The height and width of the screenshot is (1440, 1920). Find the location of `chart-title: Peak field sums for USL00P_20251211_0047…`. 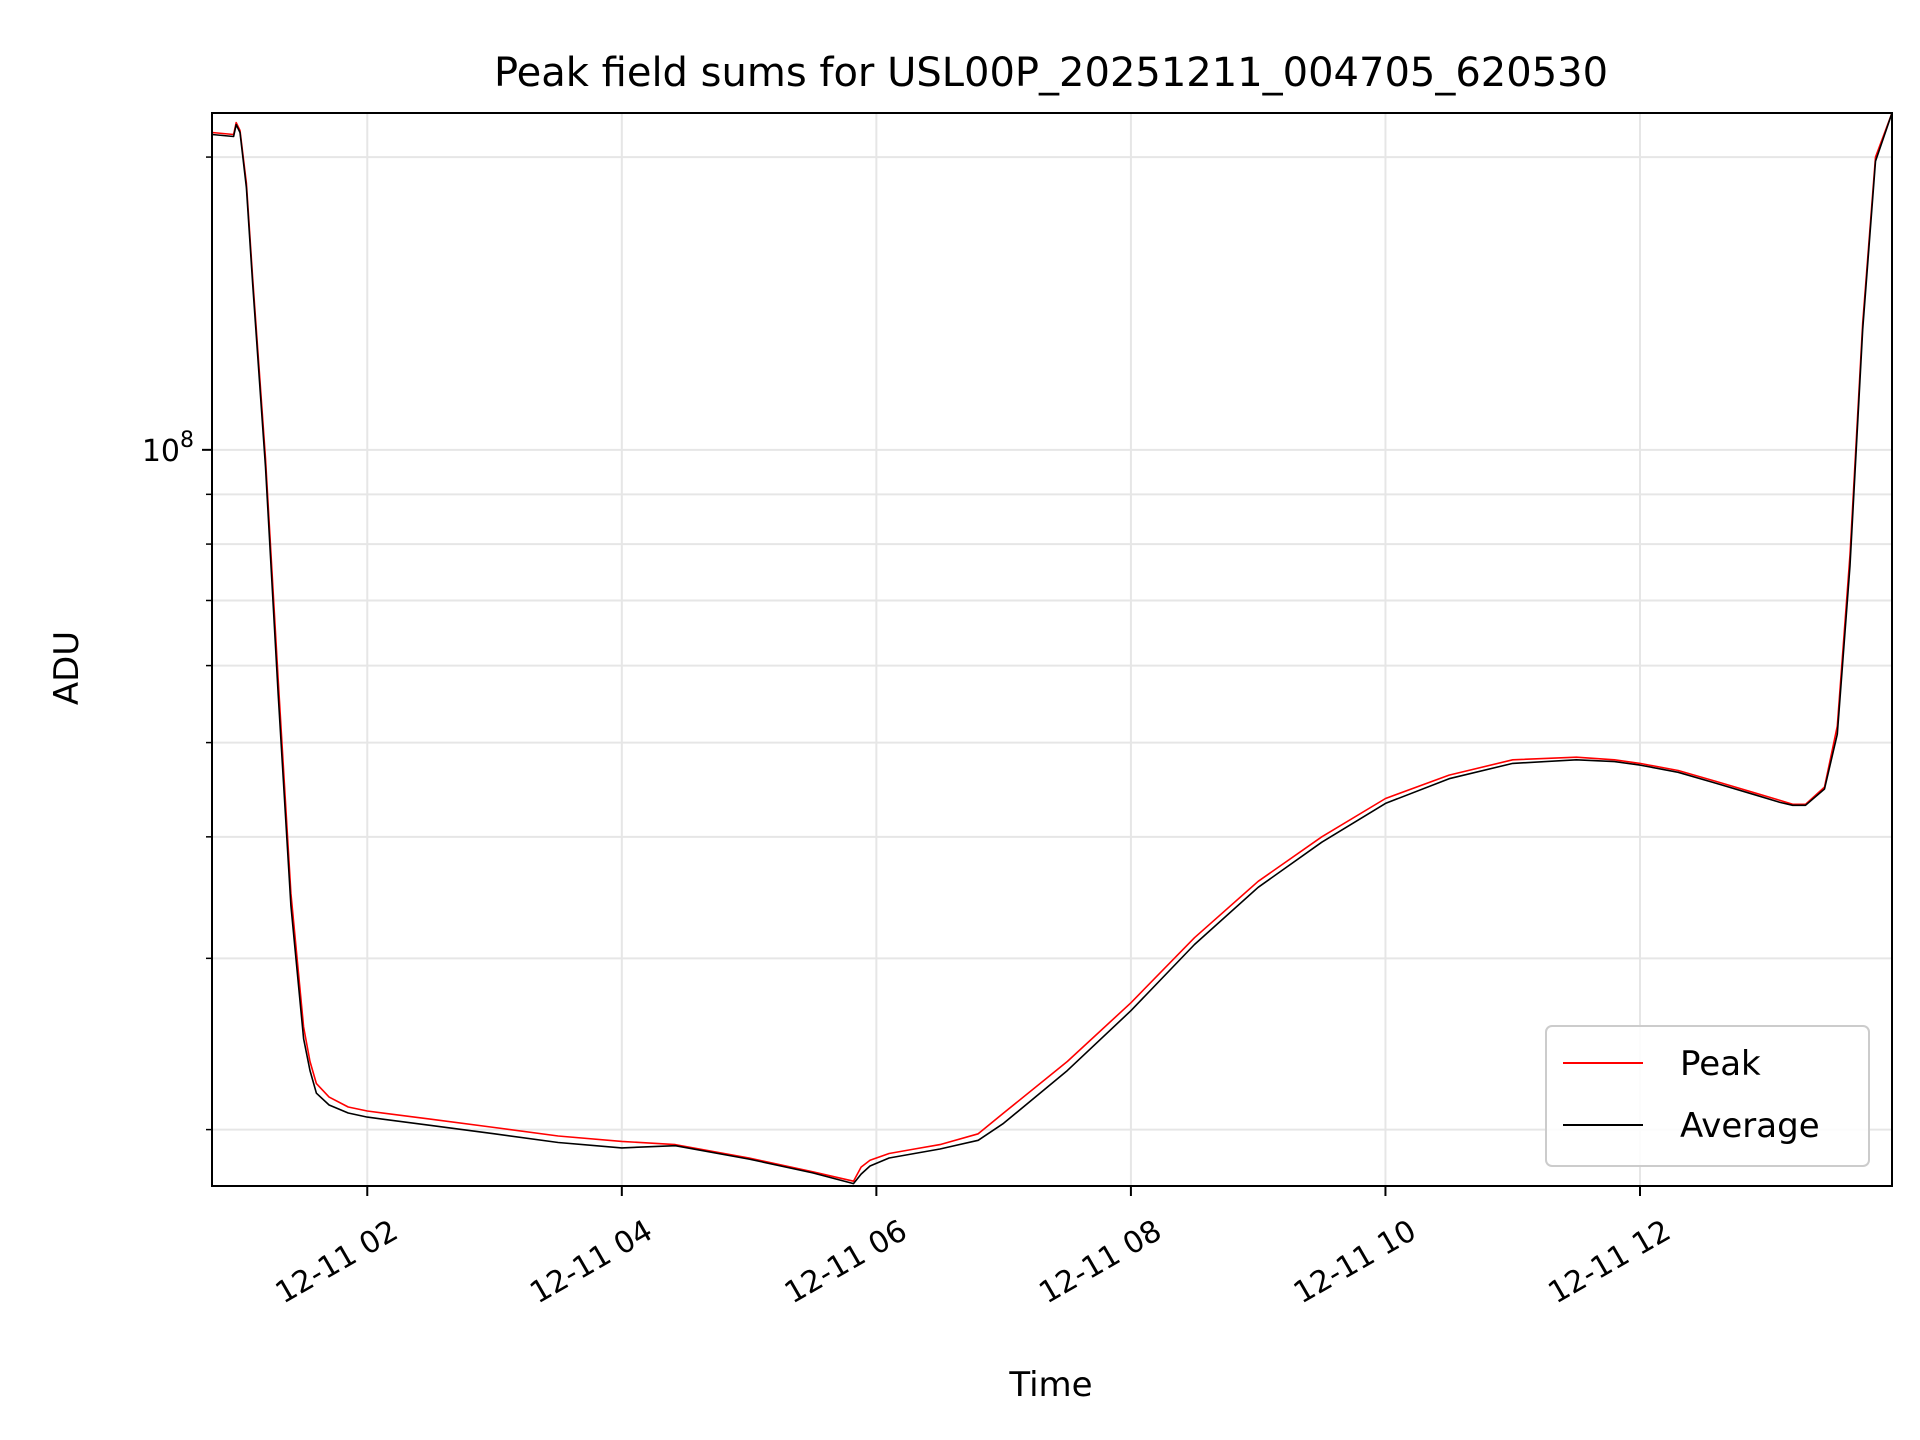

chart-title: Peak field sums for USL00P_20251211_0047… is located at coordinates (1051, 73).